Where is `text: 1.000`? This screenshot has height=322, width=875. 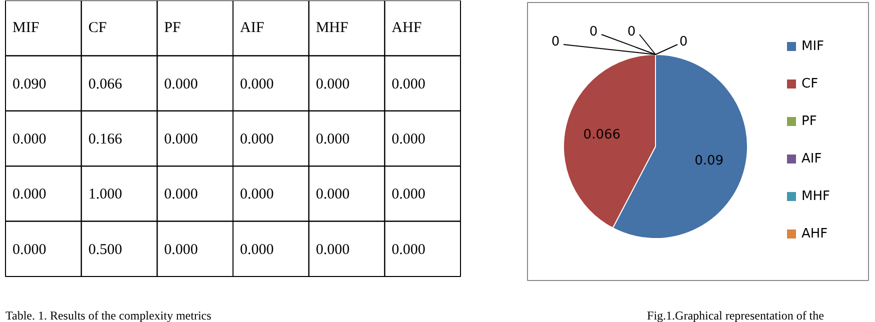 text: 1.000 is located at coordinates (105, 194).